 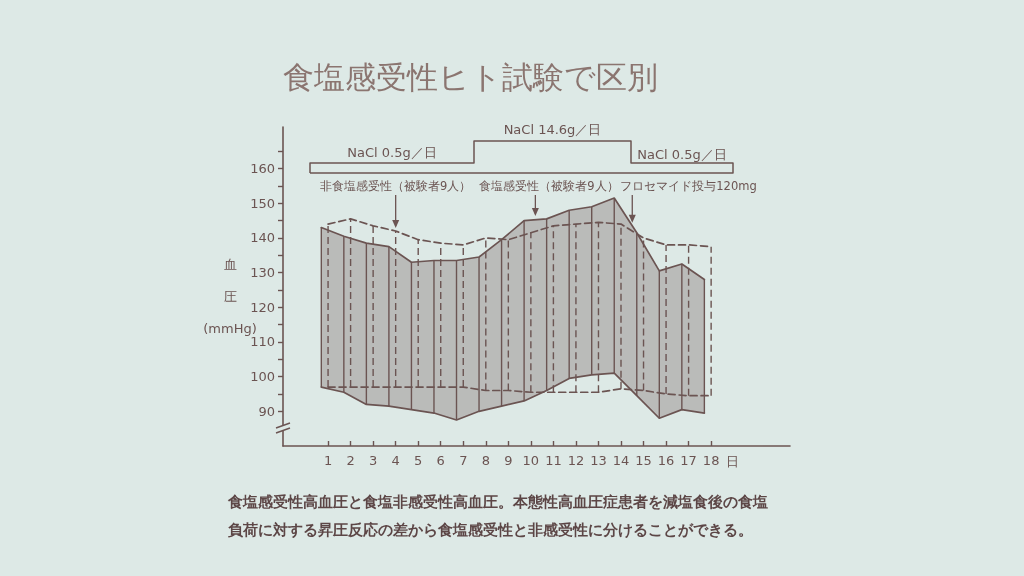 What do you see at coordinates (262, 238) in the screenshot?
I see `y-tick-label: 140` at bounding box center [262, 238].